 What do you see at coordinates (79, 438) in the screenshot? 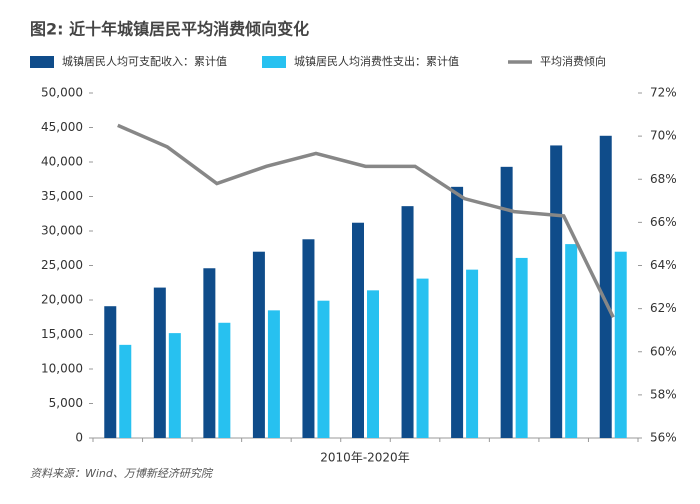
I see `y-tick-label: 0` at bounding box center [79, 438].